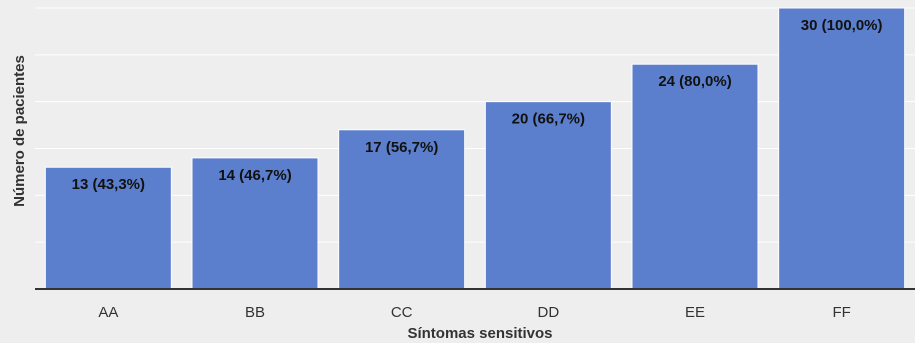  I want to click on x-tick-dd: DD, so click(548, 312).